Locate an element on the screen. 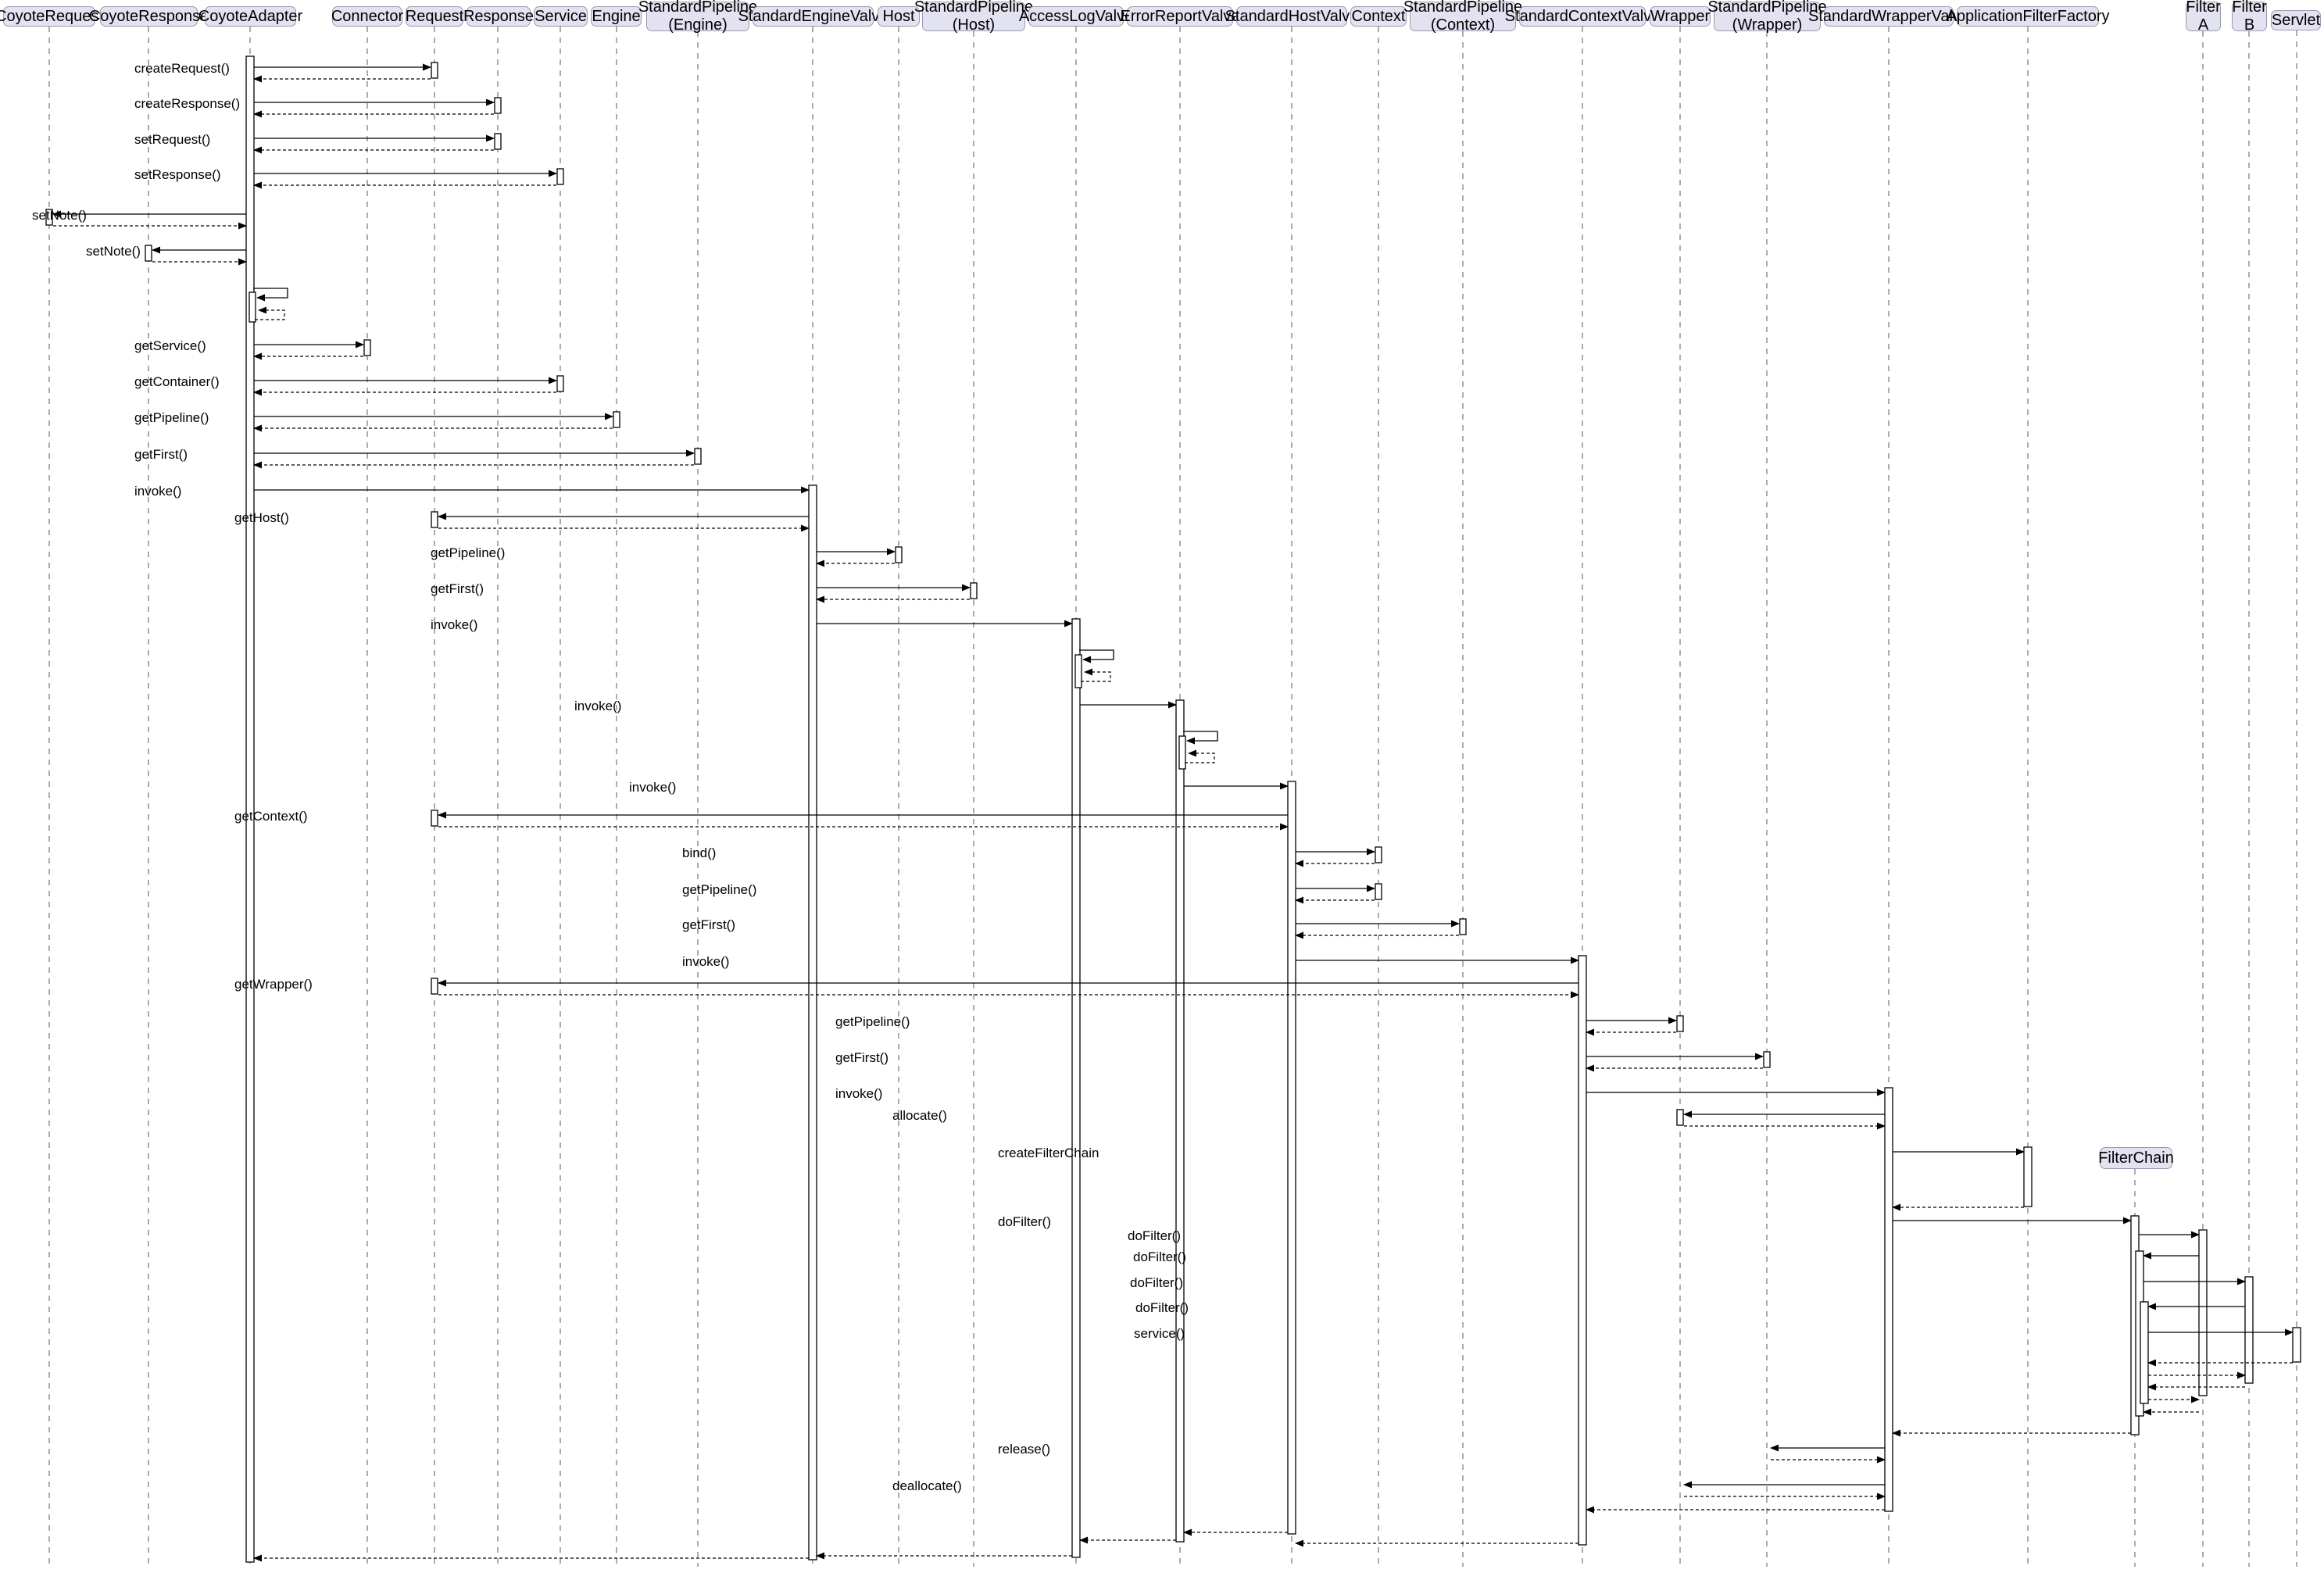  message-label-release: release() is located at coordinates (1024, 1449).